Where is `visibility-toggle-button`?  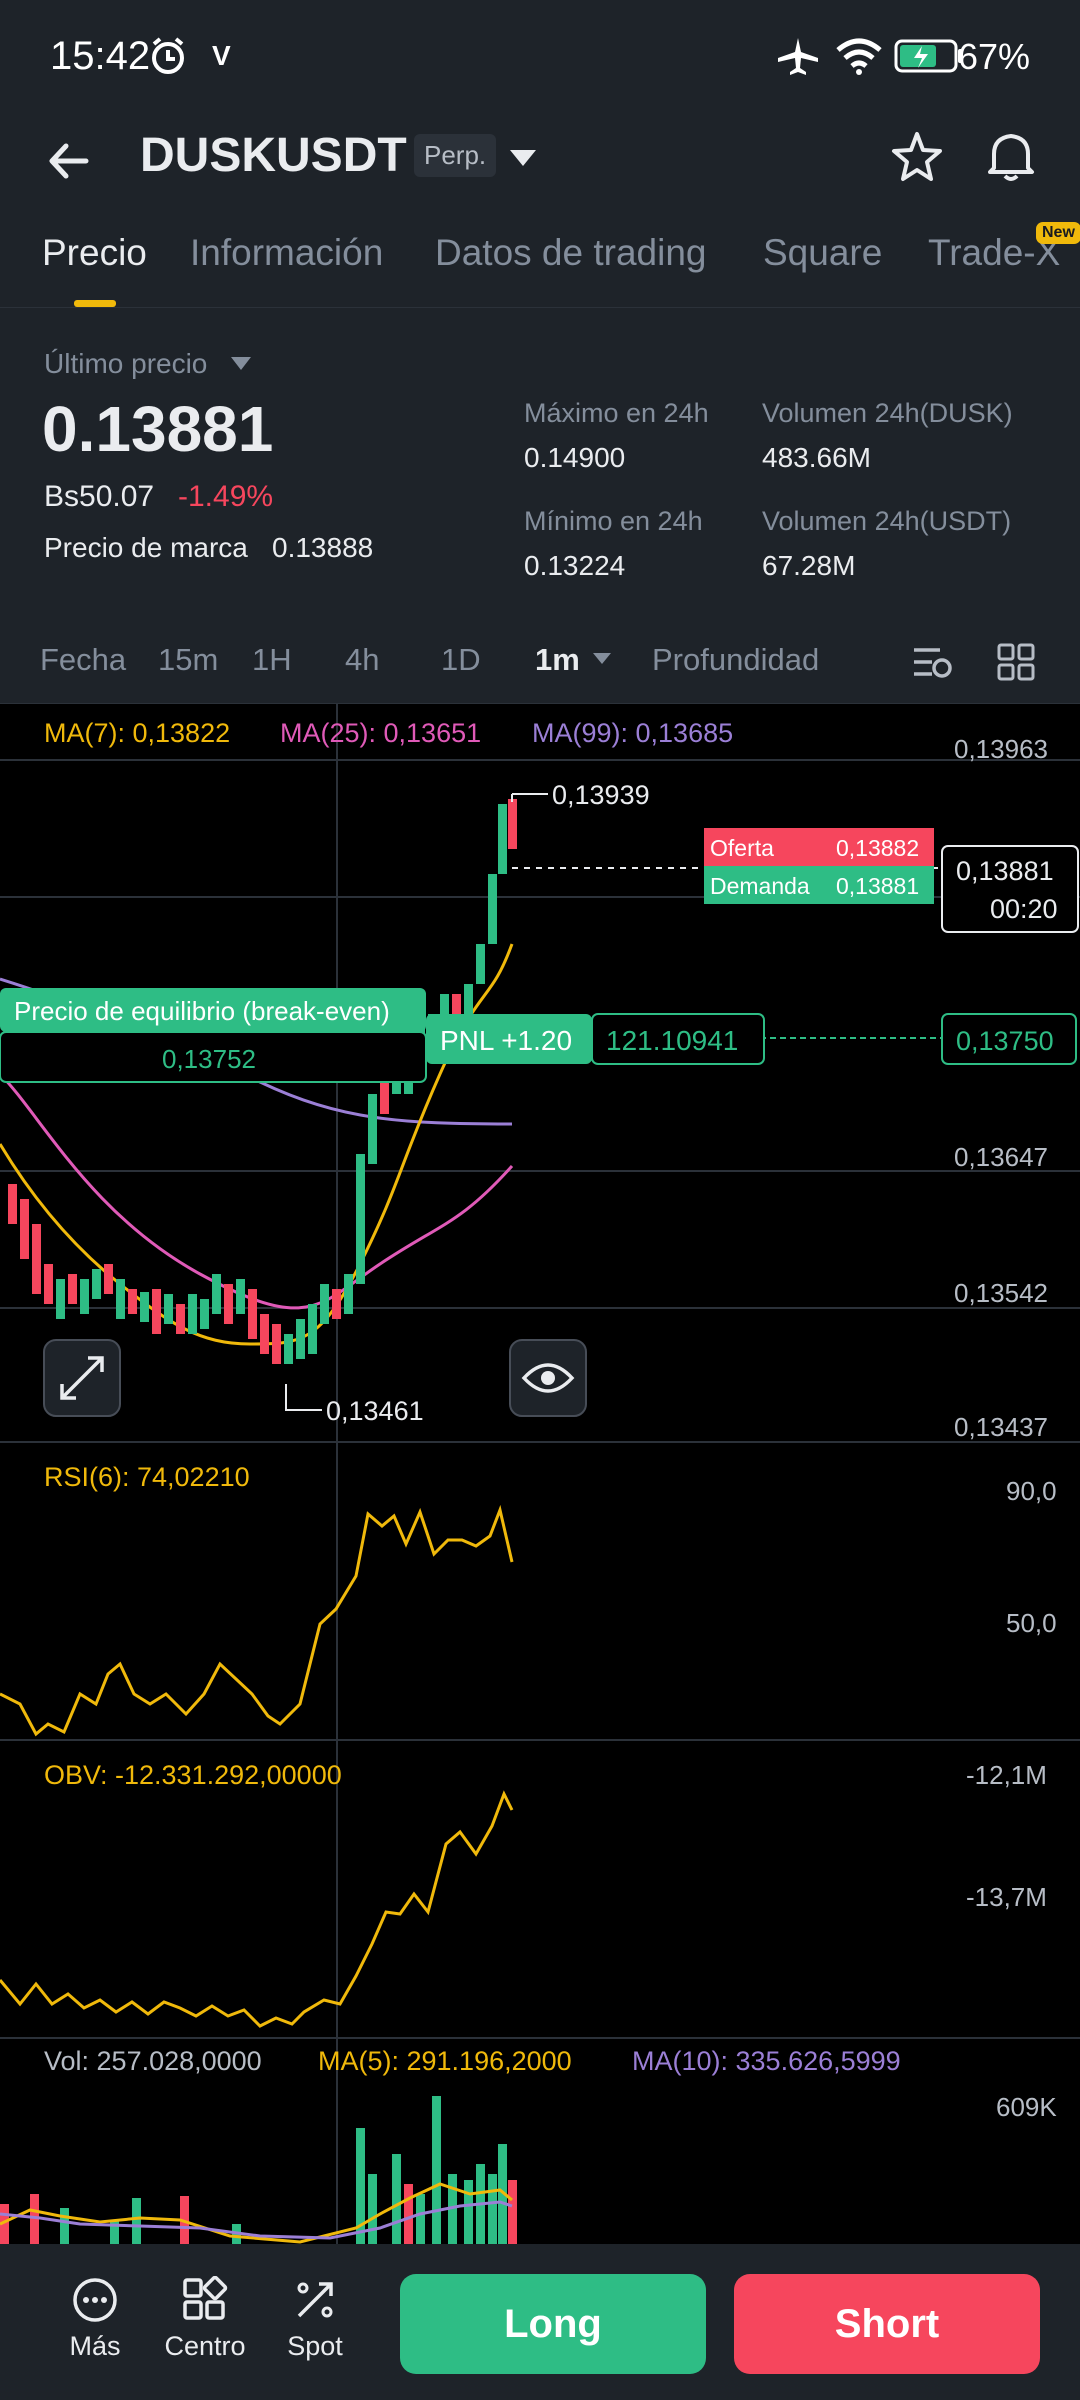
visibility-toggle-button is located at coordinates (548, 1378).